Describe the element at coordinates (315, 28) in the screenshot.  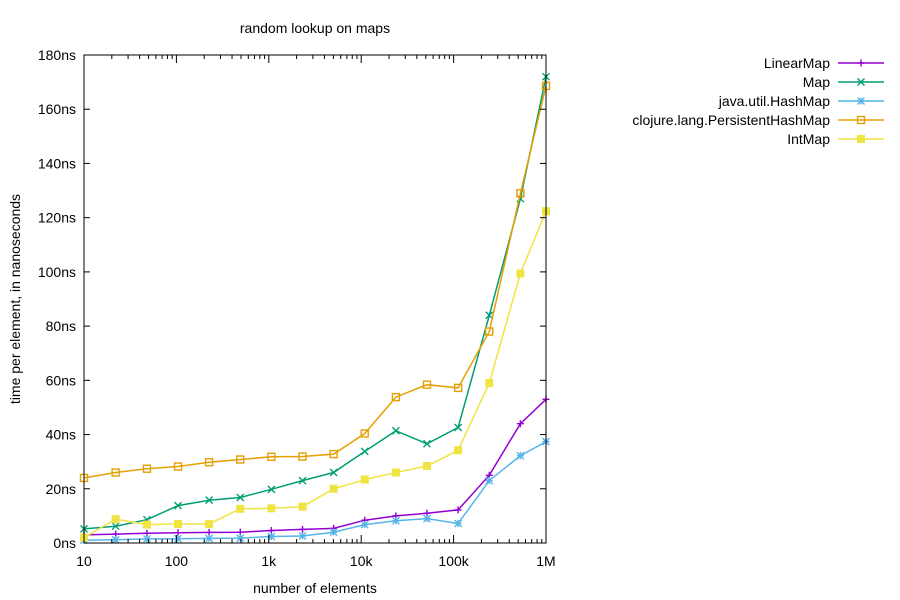
I see `chart-title: random lookup on maps` at that location.